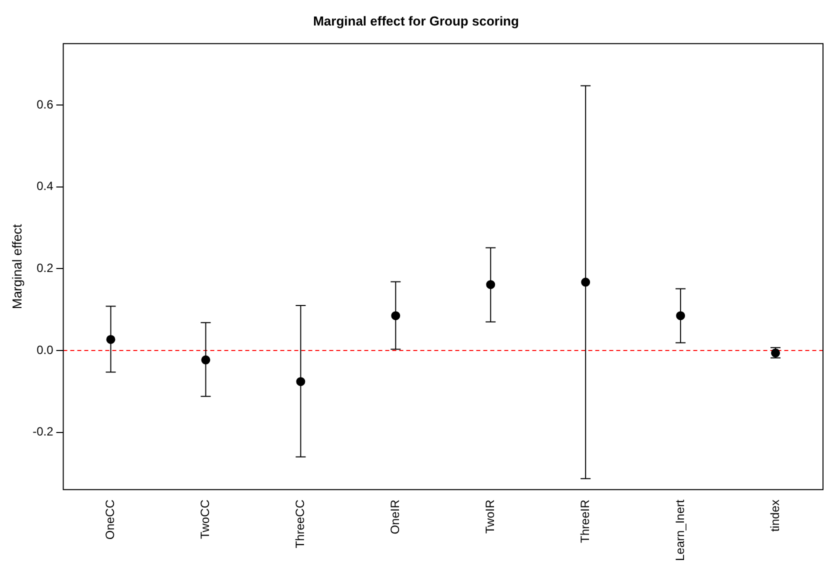 Image resolution: width=828 pixels, height=568 pixels. I want to click on y-tick-label: 0.0, so click(45, 349).